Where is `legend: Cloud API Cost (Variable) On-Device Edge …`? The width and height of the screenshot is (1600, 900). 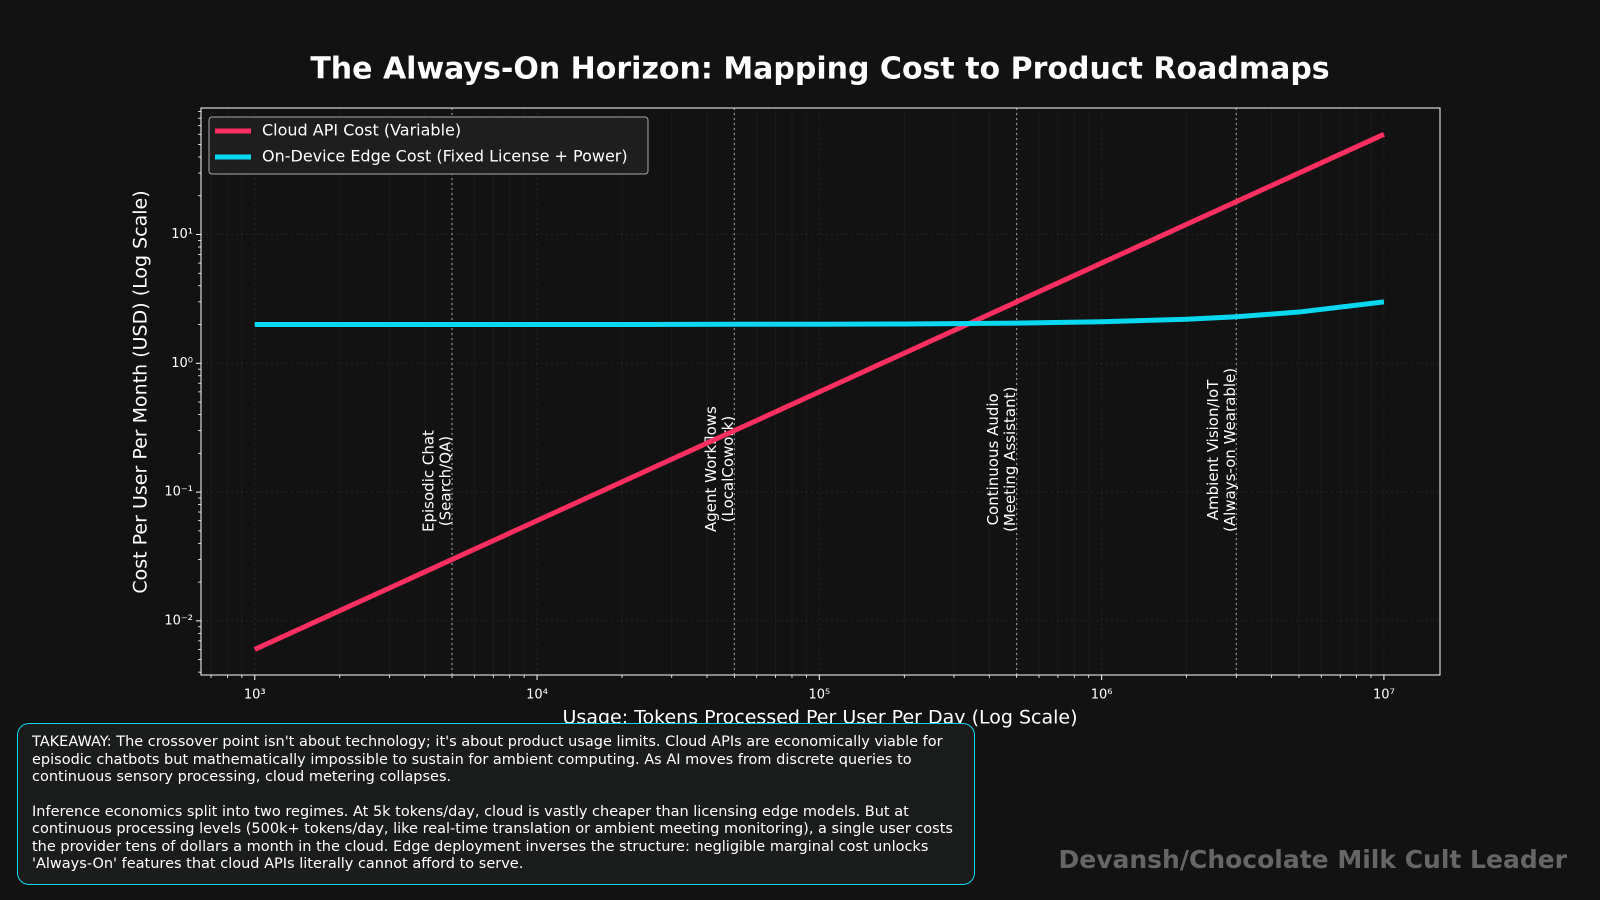 legend: Cloud API Cost (Variable) On-Device Edge … is located at coordinates (428, 145).